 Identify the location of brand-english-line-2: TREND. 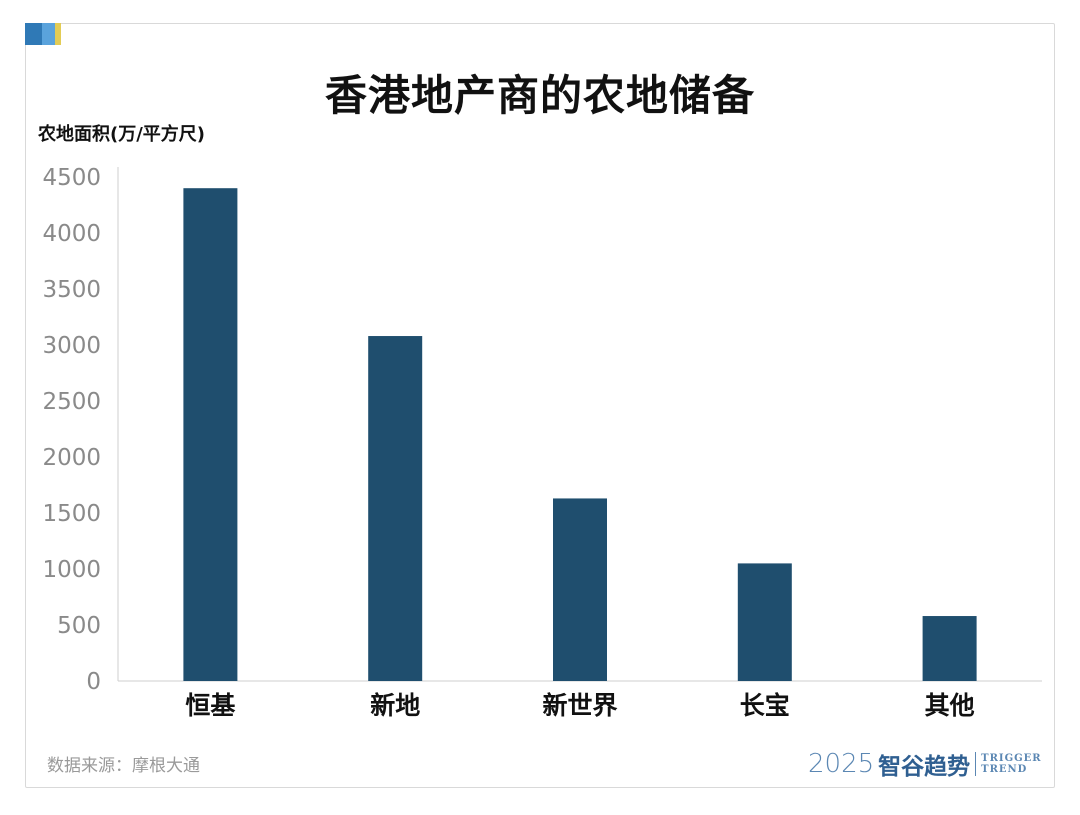
(1004, 769).